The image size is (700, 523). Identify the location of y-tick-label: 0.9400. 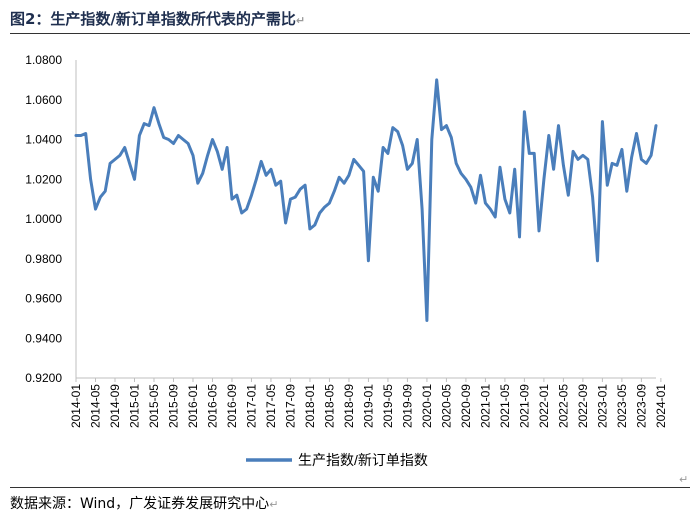
(43, 338).